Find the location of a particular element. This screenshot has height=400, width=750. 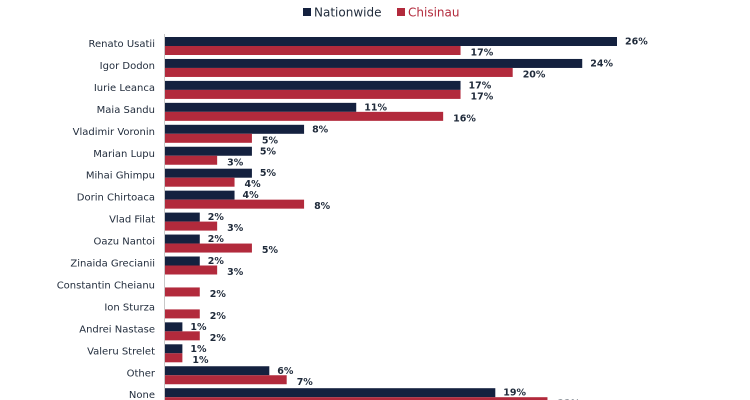

category-label: Marian Lupu is located at coordinates (124, 154).